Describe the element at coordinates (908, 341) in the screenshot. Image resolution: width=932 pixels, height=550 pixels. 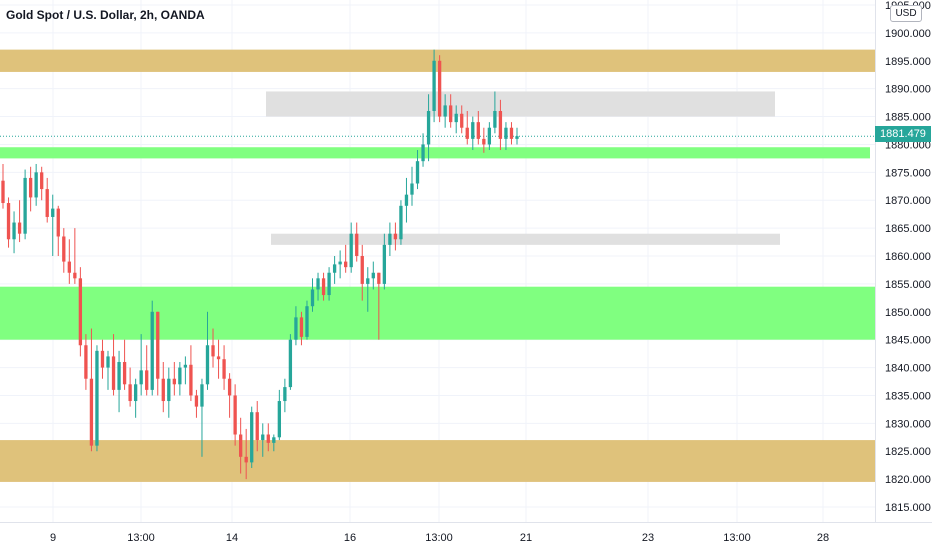
I see `price-tick-label: 1845.000` at that location.